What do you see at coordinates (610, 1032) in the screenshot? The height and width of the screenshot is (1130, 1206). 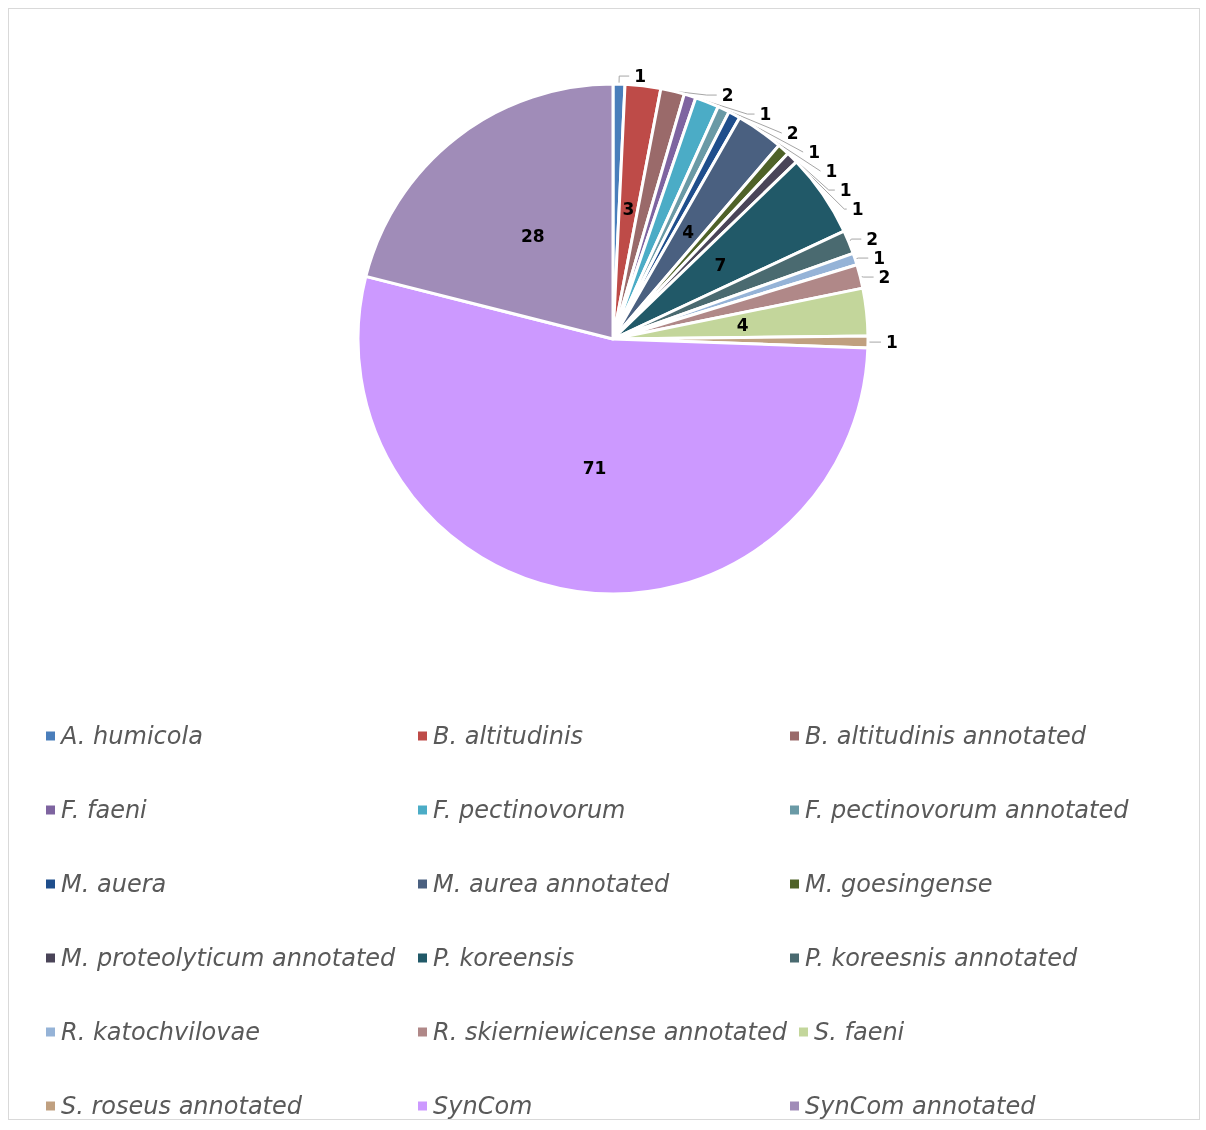 I see `legend-label: R. skierniewicense annotated` at bounding box center [610, 1032].